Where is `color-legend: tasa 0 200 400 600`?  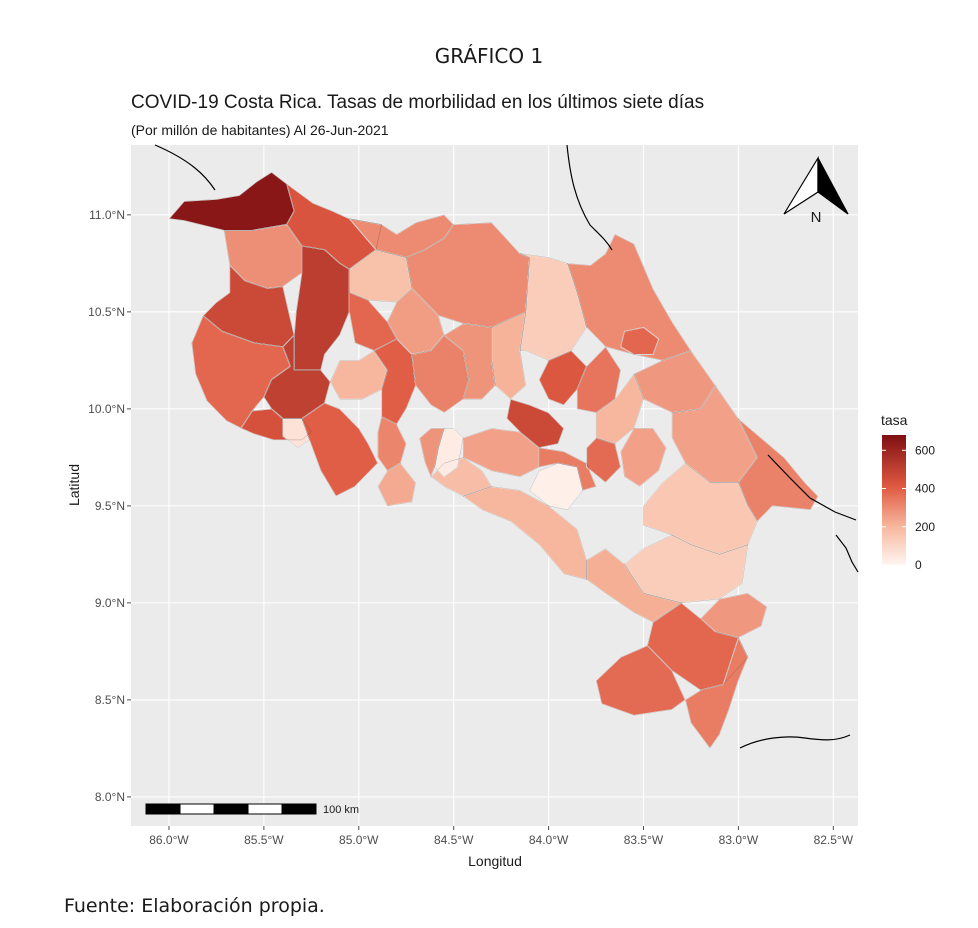 color-legend: tasa 0 200 400 600 is located at coordinates (908, 492).